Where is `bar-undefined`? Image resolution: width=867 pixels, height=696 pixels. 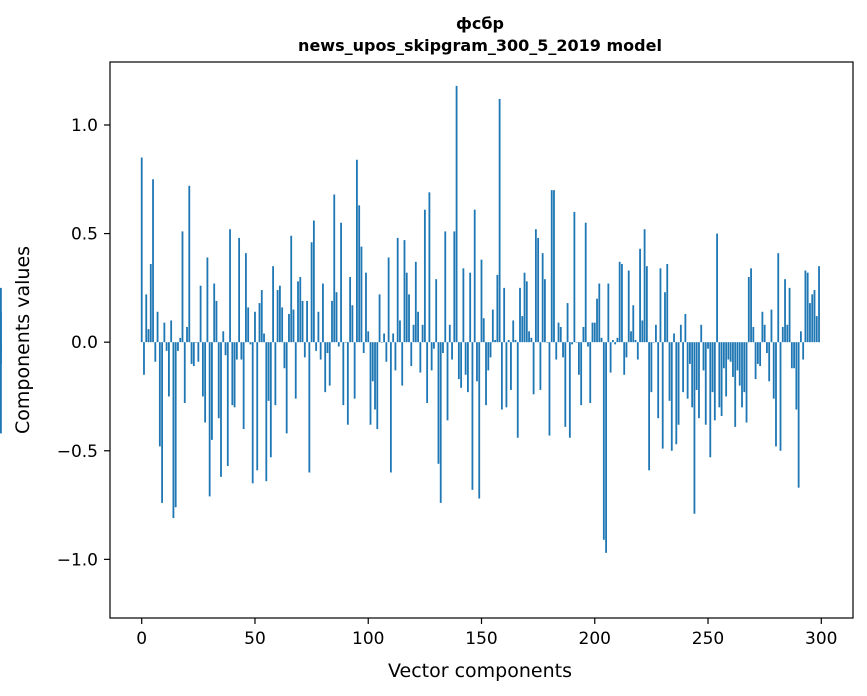 bar-undefined is located at coordinates (1, 327).